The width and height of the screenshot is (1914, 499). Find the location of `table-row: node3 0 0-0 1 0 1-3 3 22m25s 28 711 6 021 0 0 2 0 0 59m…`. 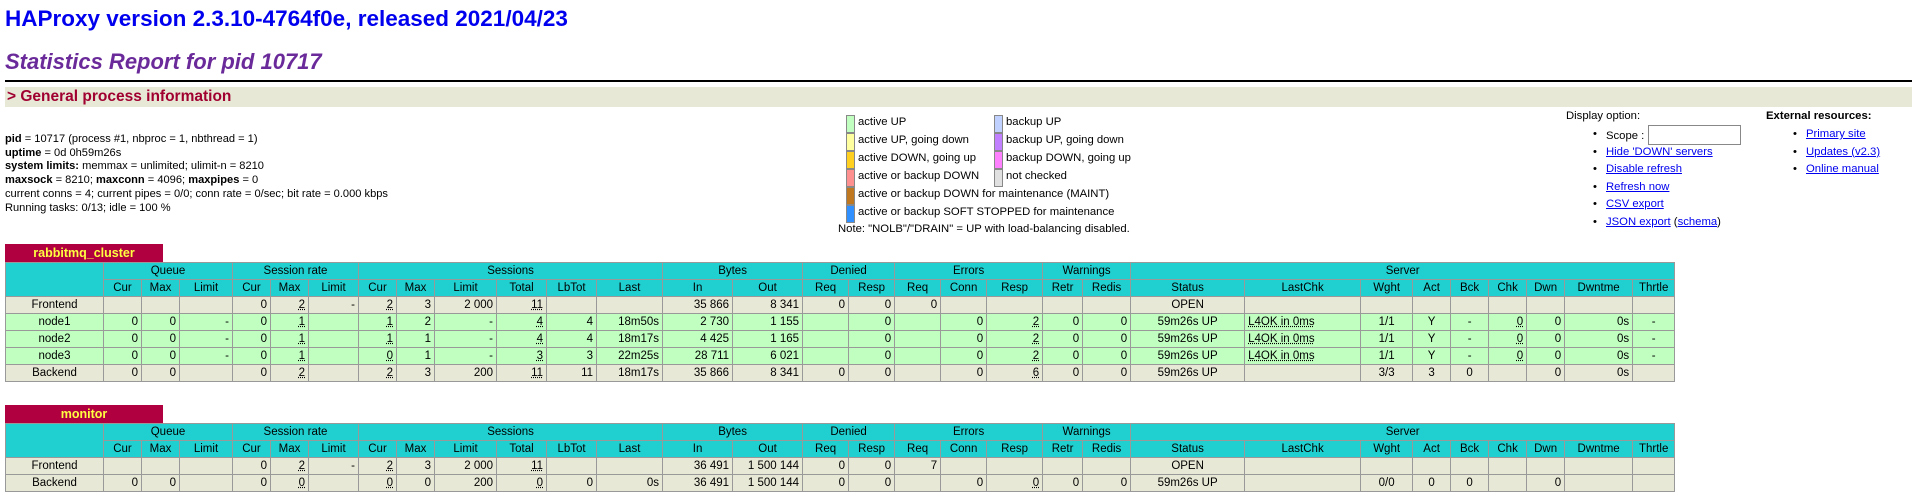

table-row: node3 0 0-0 1 0 1-3 3 22m25s 28 711 6 021 0 0 2 0 0 59m… is located at coordinates (840, 356).